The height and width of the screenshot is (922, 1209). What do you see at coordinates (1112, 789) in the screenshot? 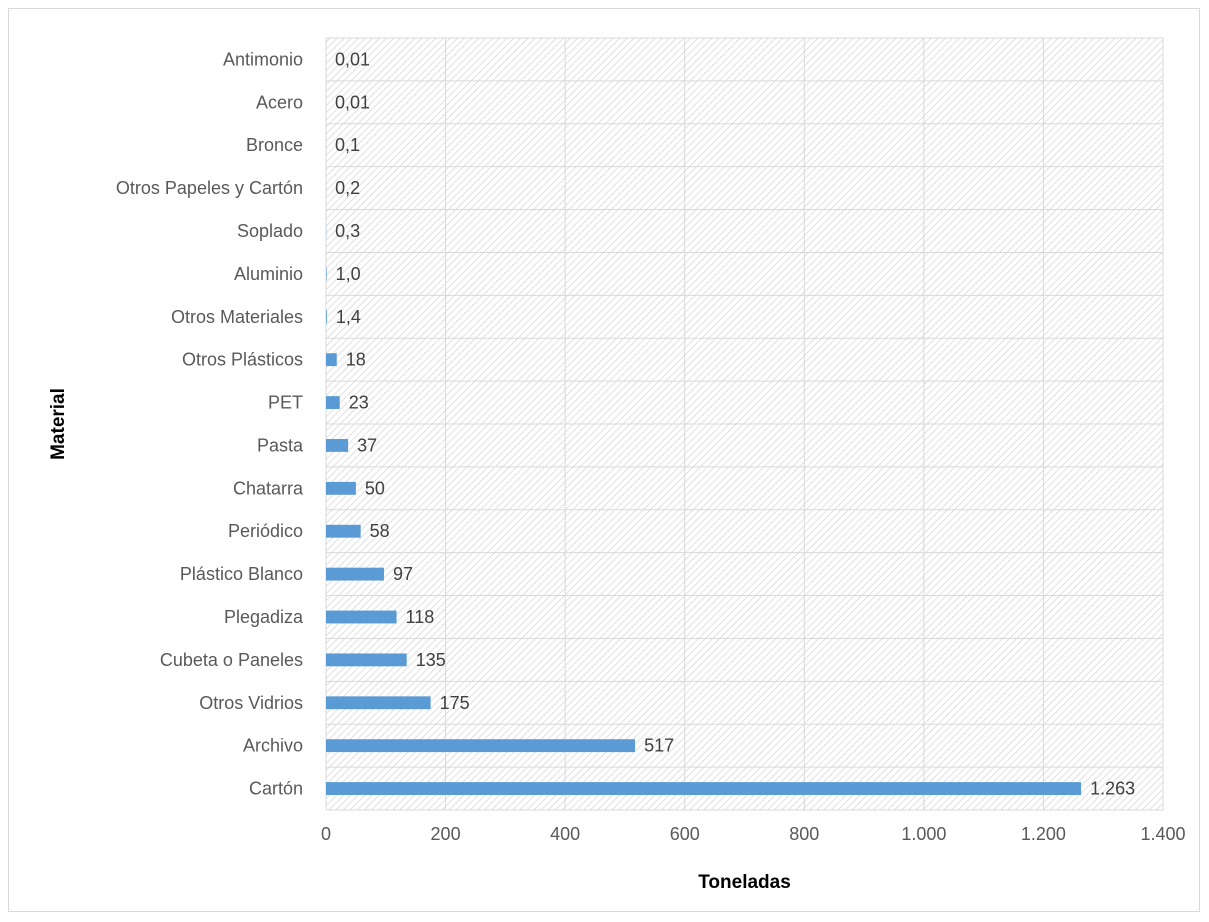
I see `data-label: 1.263` at bounding box center [1112, 789].